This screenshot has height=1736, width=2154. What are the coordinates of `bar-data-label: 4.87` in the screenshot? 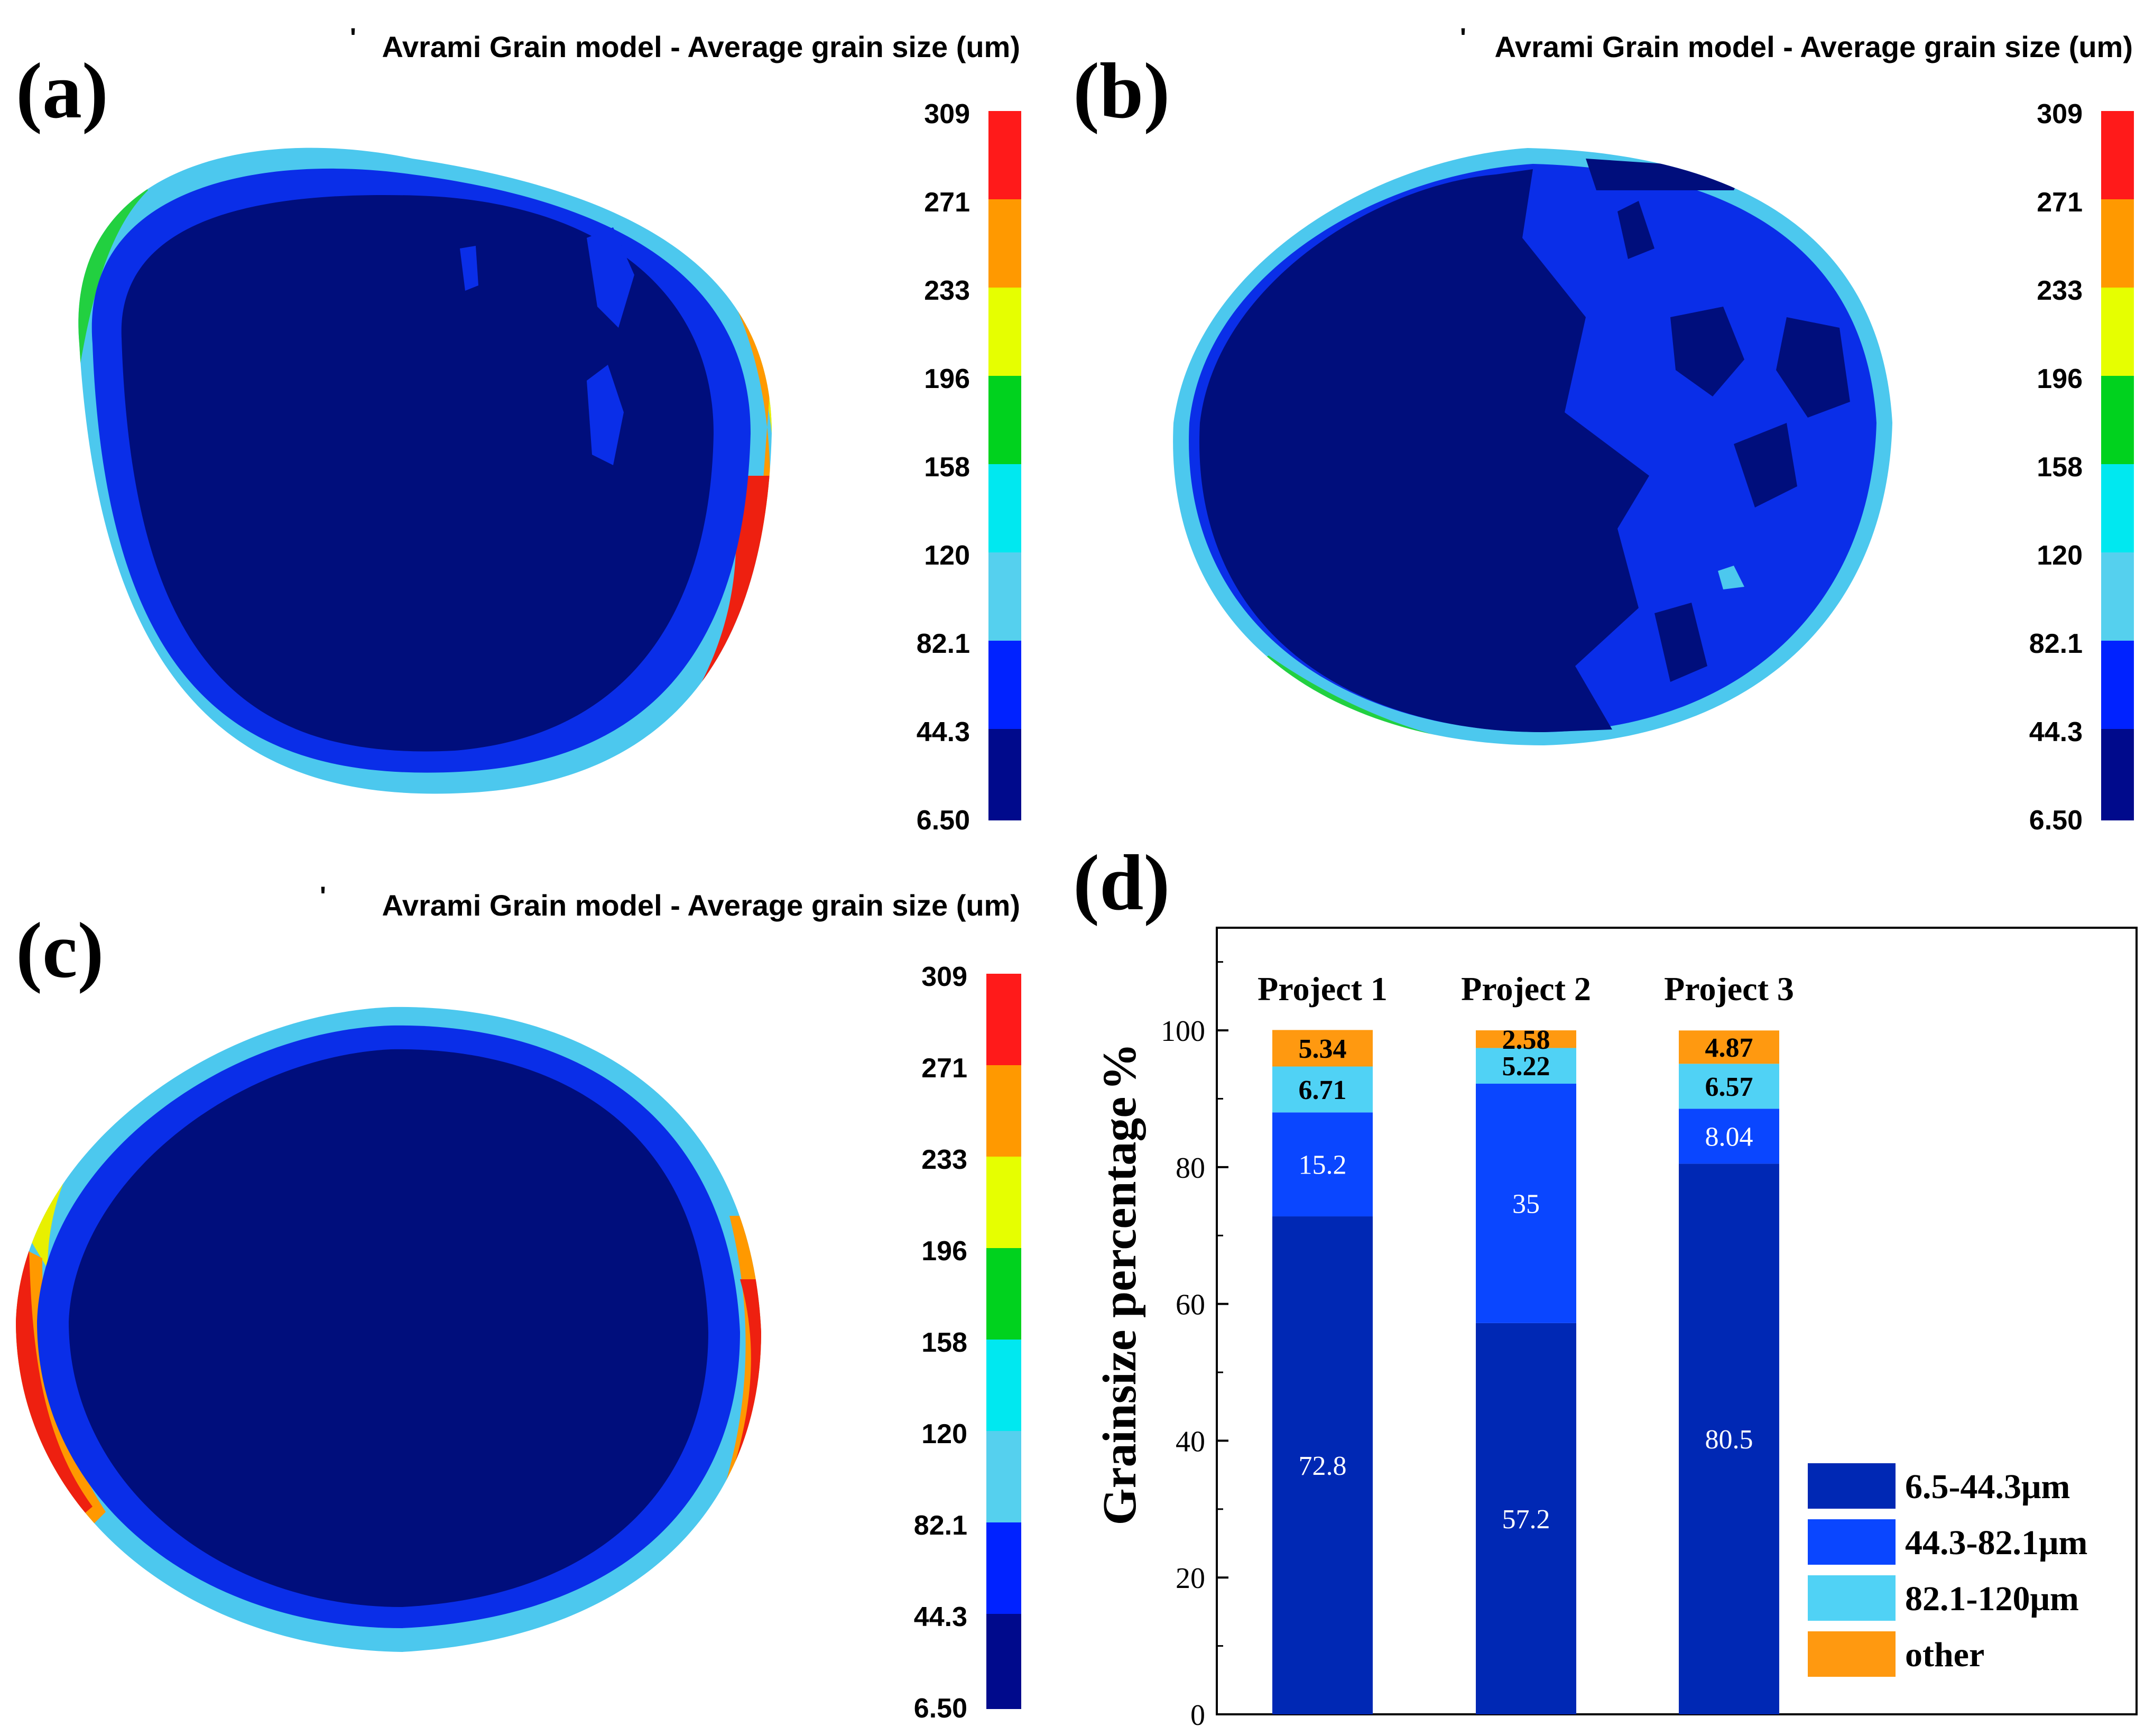 It's located at (1729, 1048).